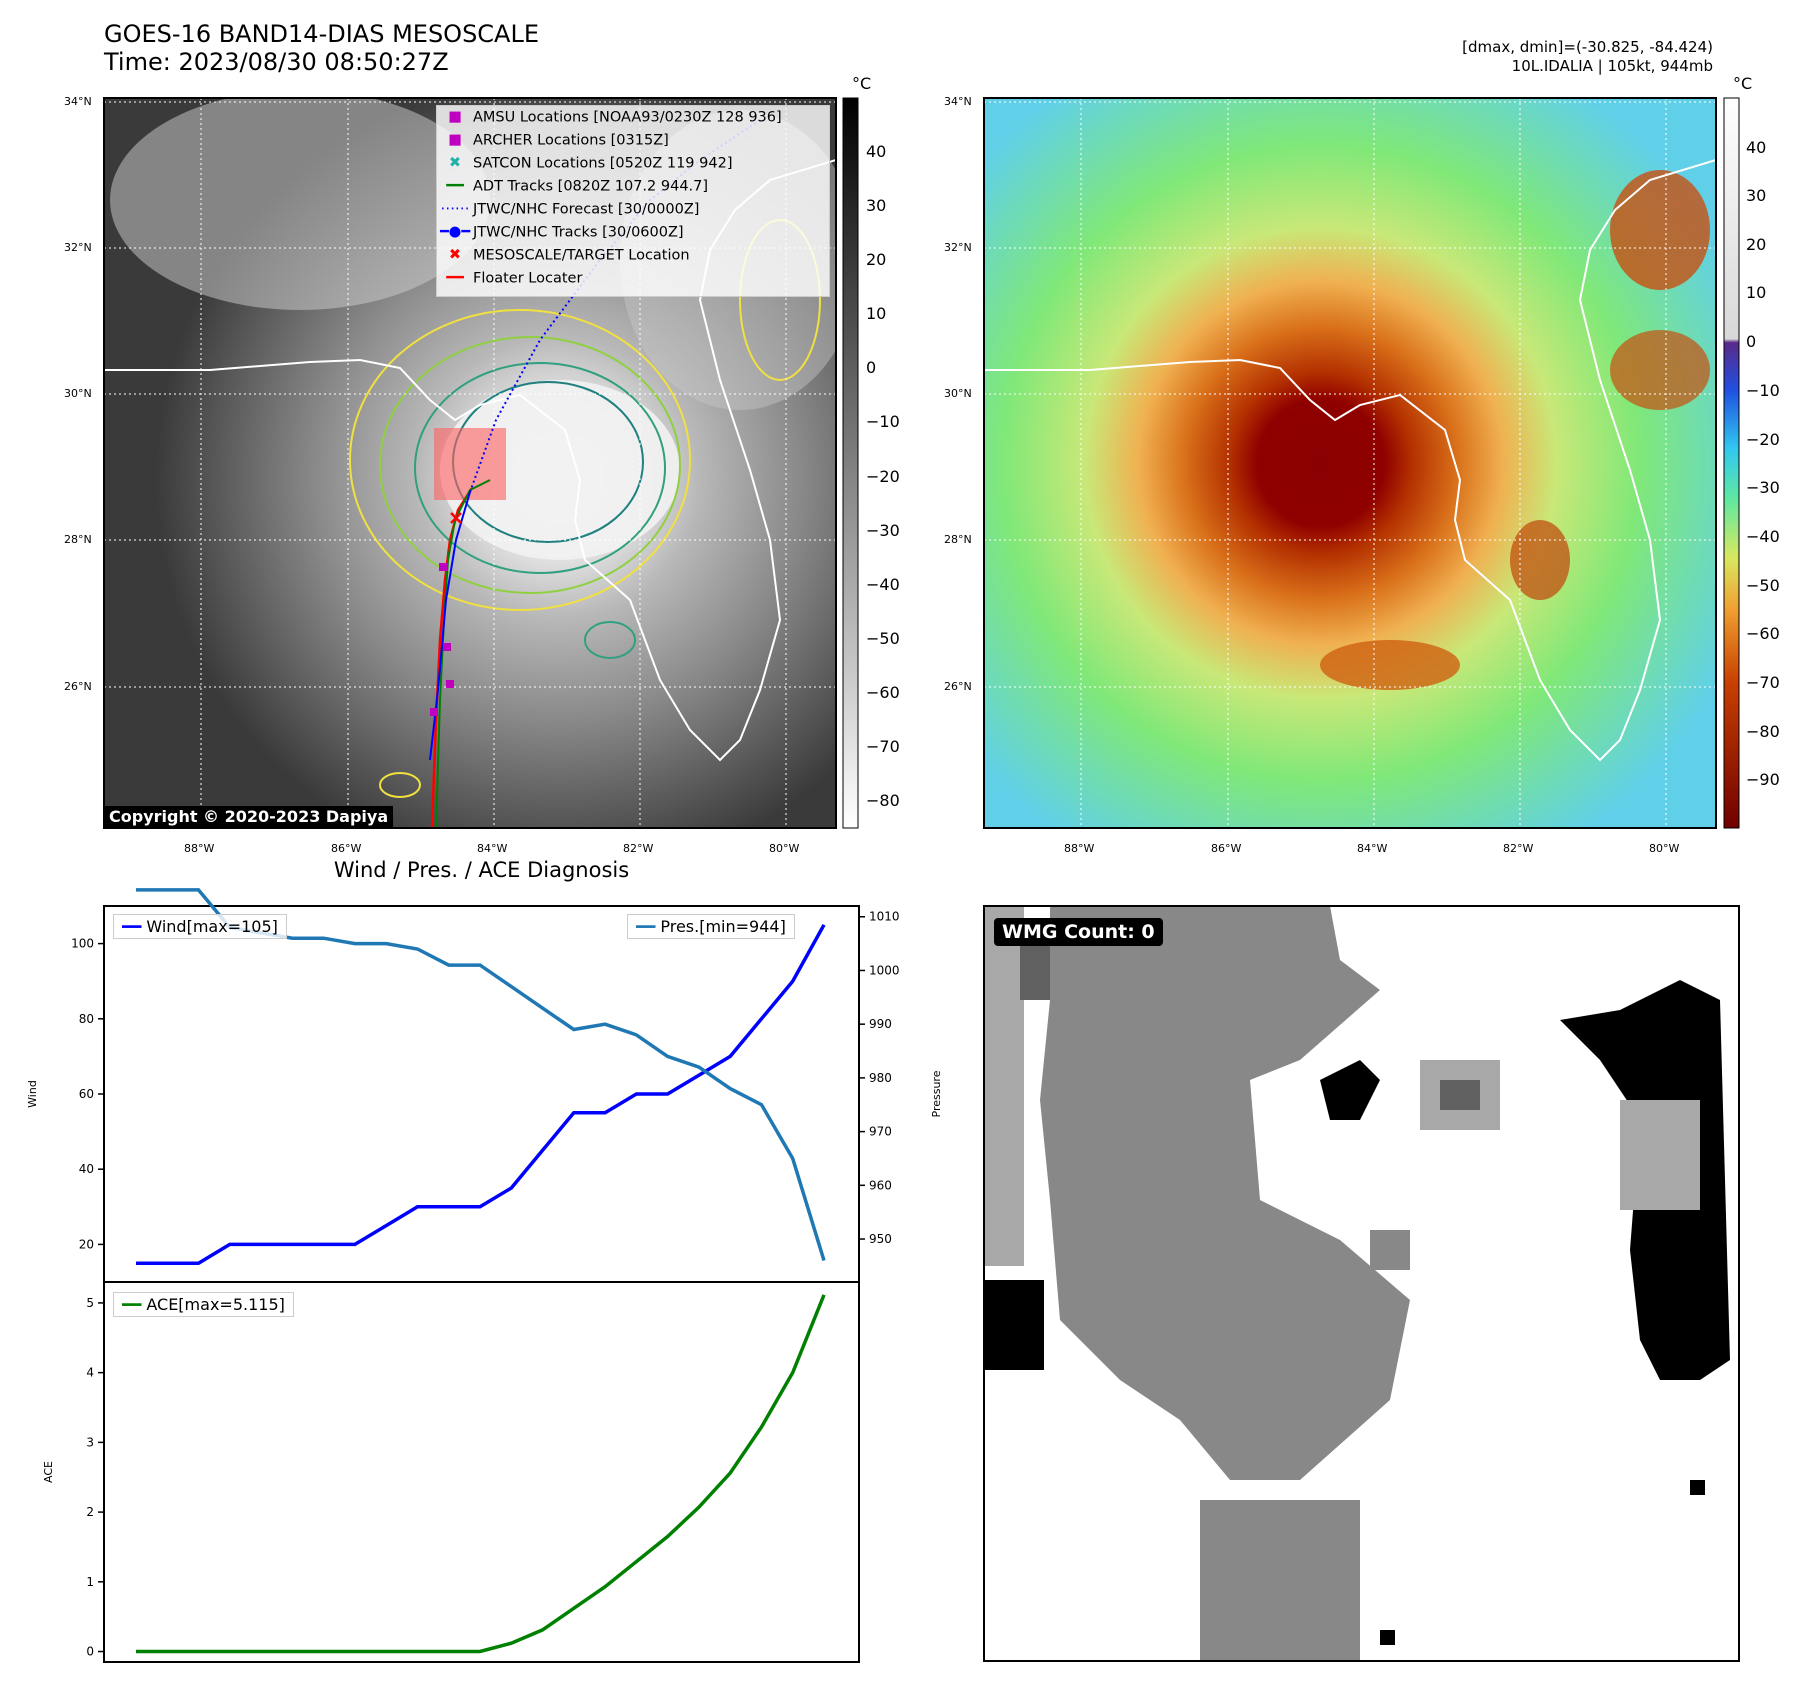 The width and height of the screenshot is (1797, 1687). Describe the element at coordinates (78, 393) in the screenshot. I see `lat-label-30: 30°N` at that location.